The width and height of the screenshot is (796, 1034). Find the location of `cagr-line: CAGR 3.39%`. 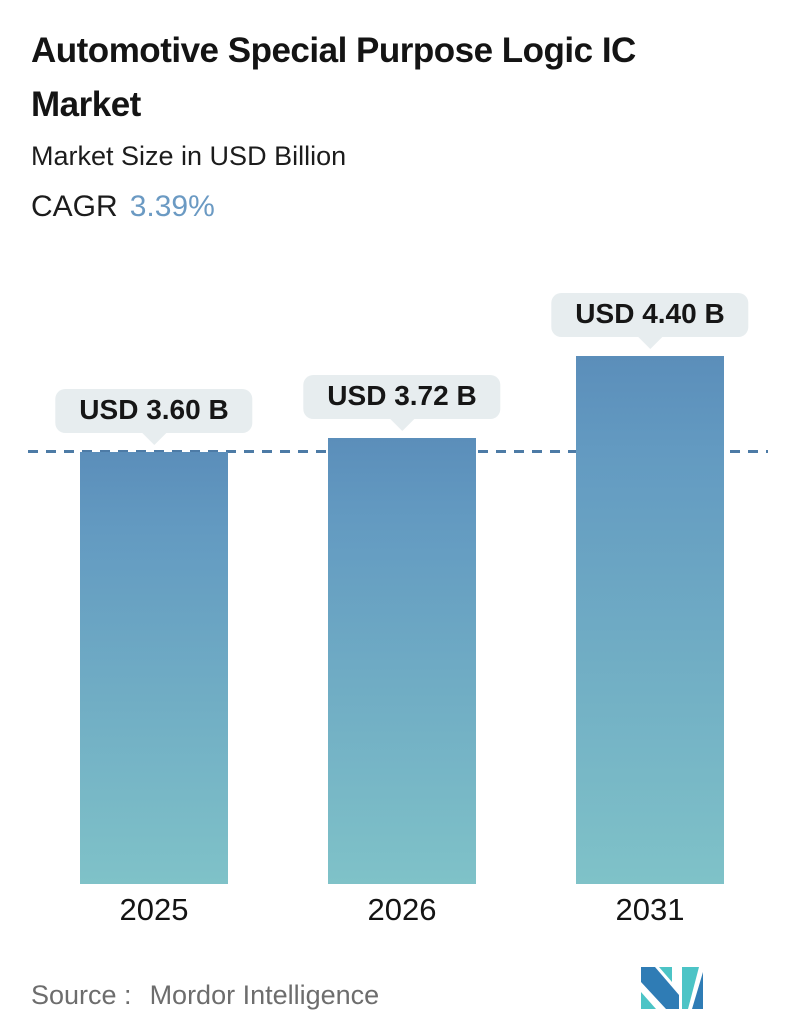

cagr-line: CAGR 3.39% is located at coordinates (123, 207).